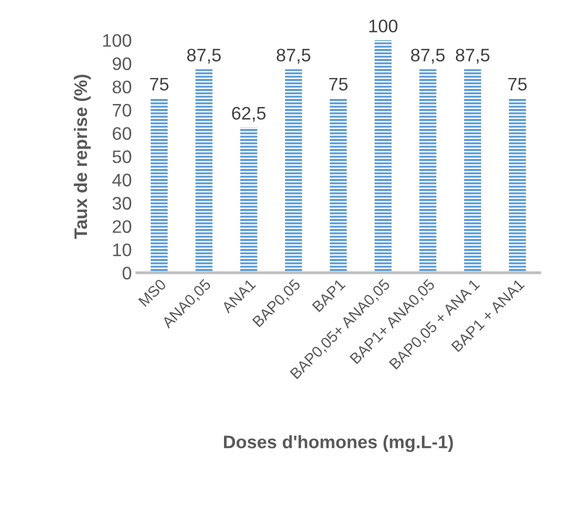 Image resolution: width=570 pixels, height=508 pixels. What do you see at coordinates (122, 226) in the screenshot?
I see `y-tick-label: 20` at bounding box center [122, 226].